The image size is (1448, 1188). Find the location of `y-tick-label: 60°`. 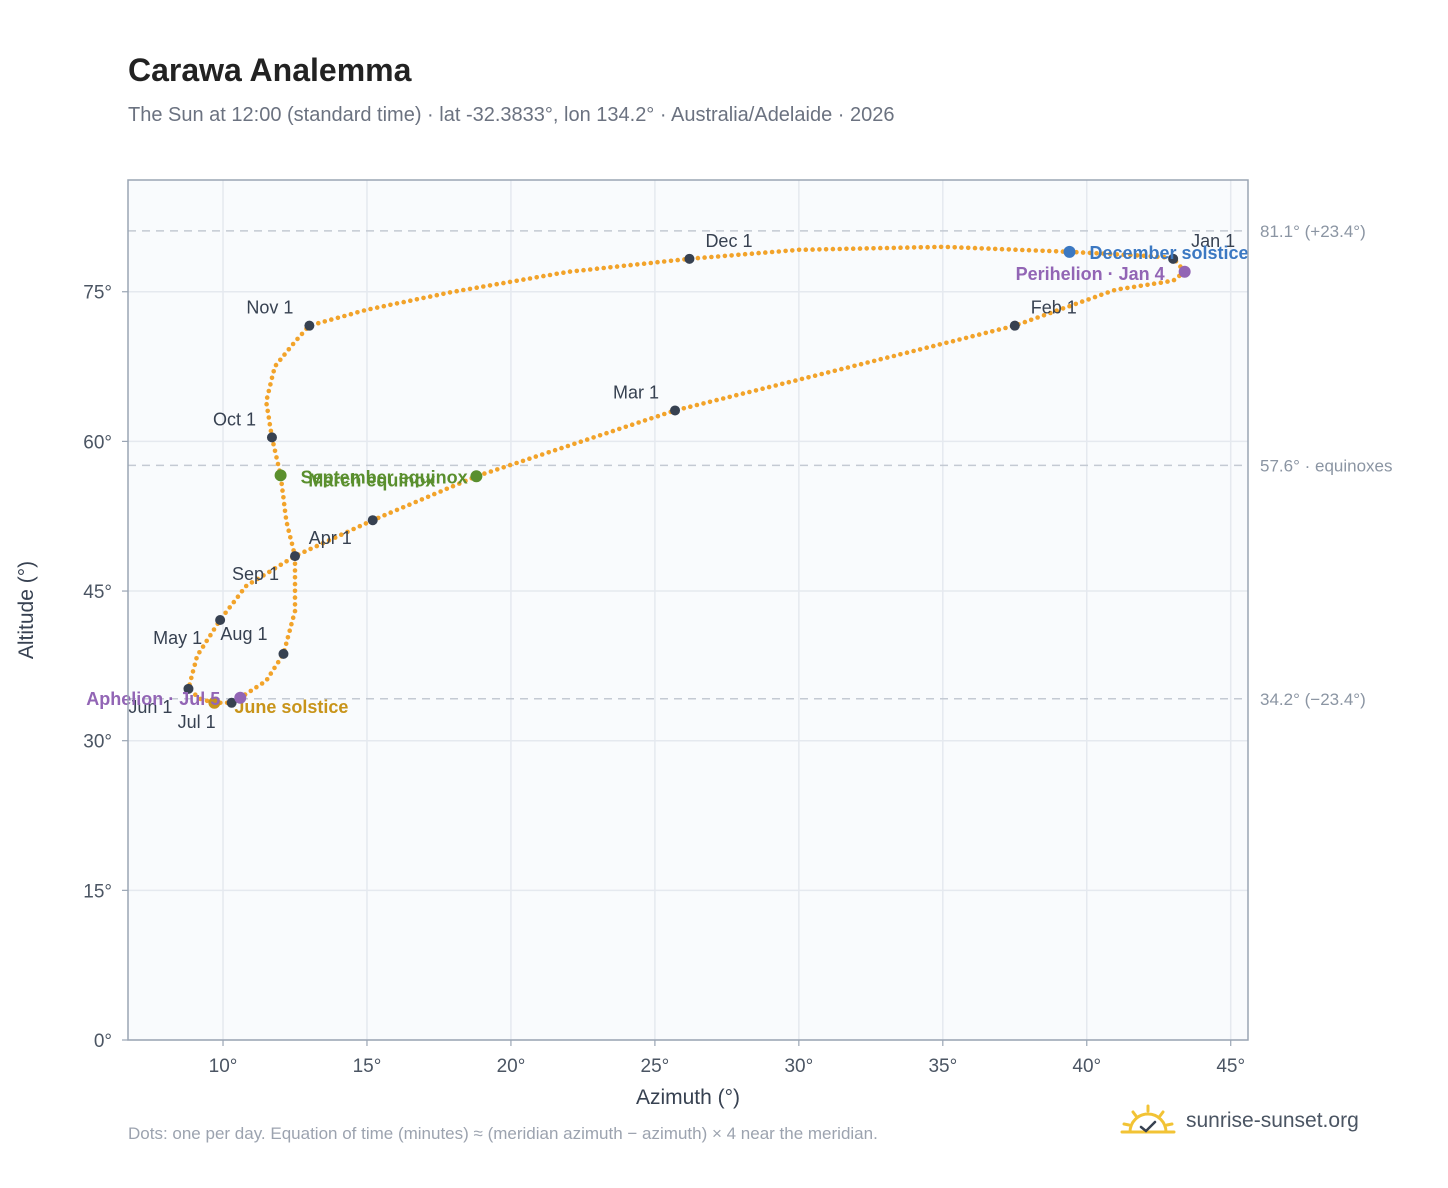

y-tick-label: 60° is located at coordinates (97, 442).